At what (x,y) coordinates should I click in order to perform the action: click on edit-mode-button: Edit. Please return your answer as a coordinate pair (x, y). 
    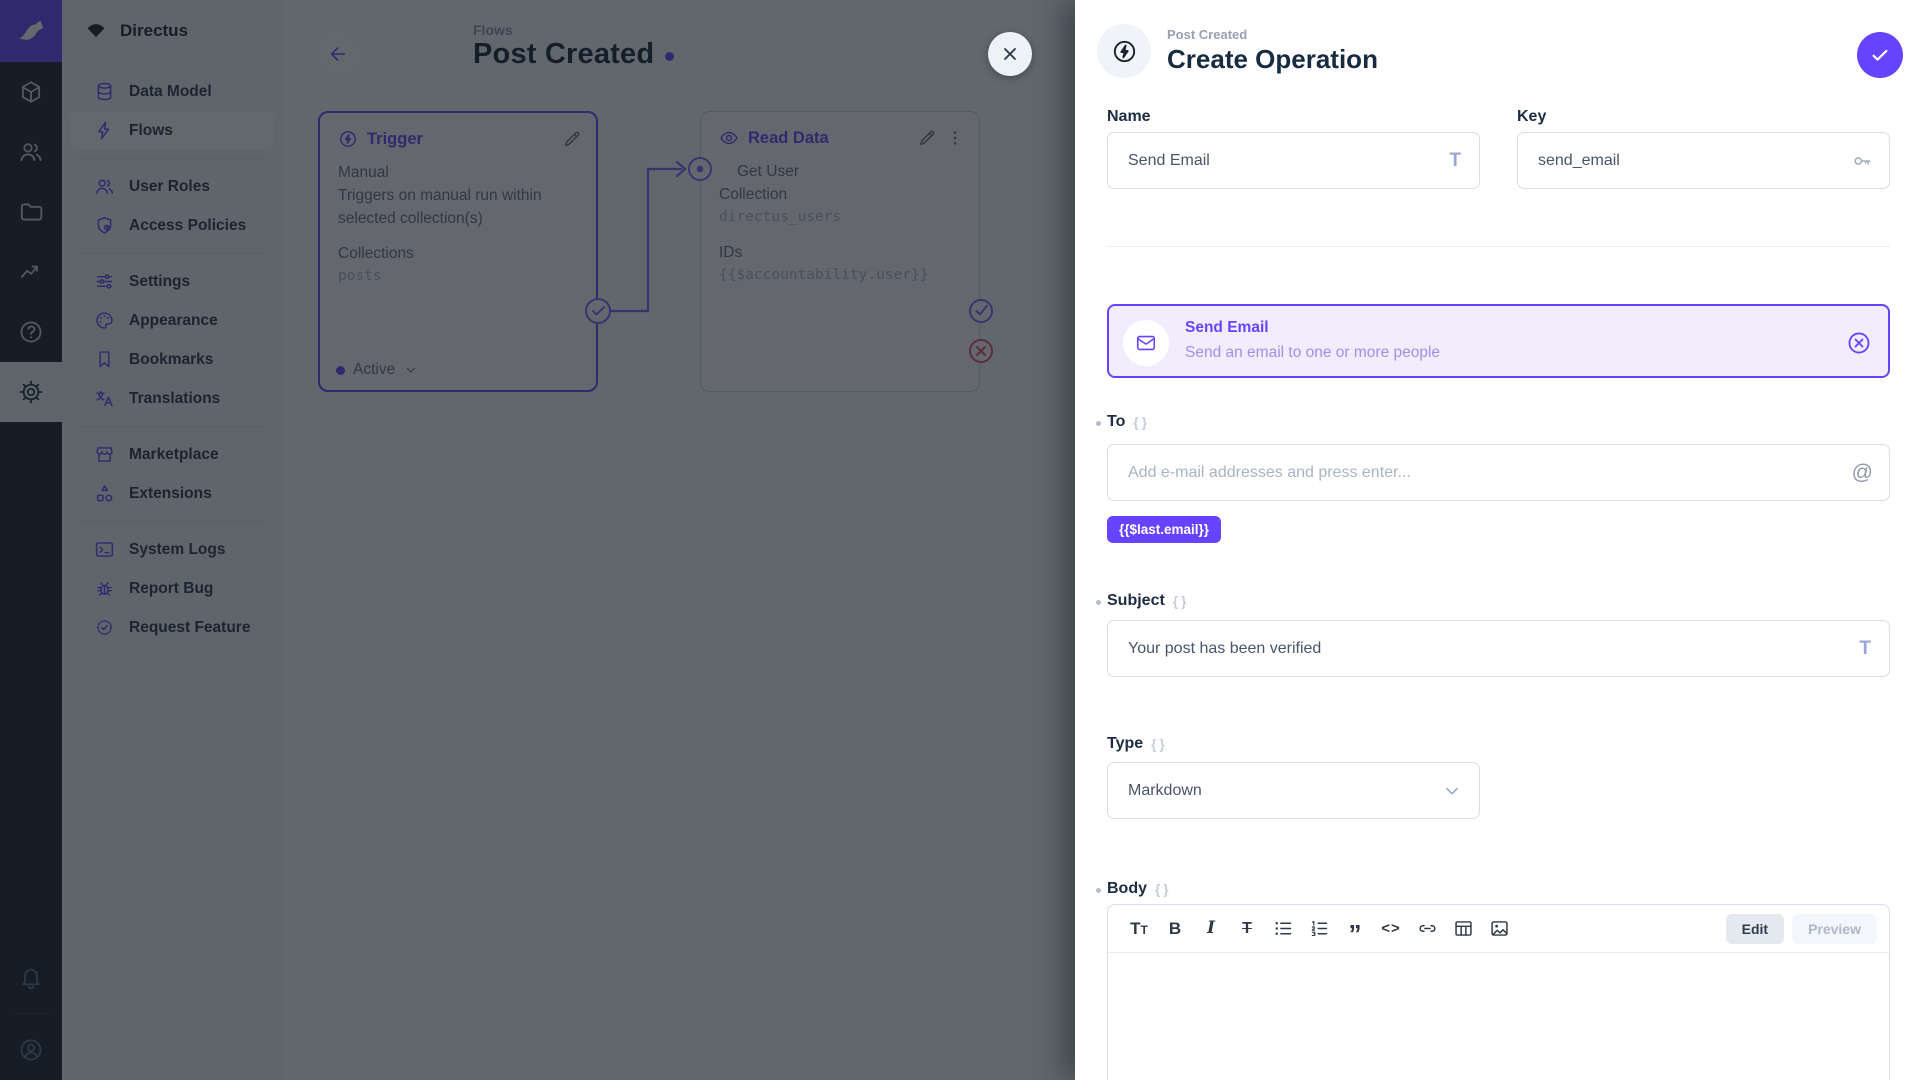
    Looking at the image, I should click on (1755, 928).